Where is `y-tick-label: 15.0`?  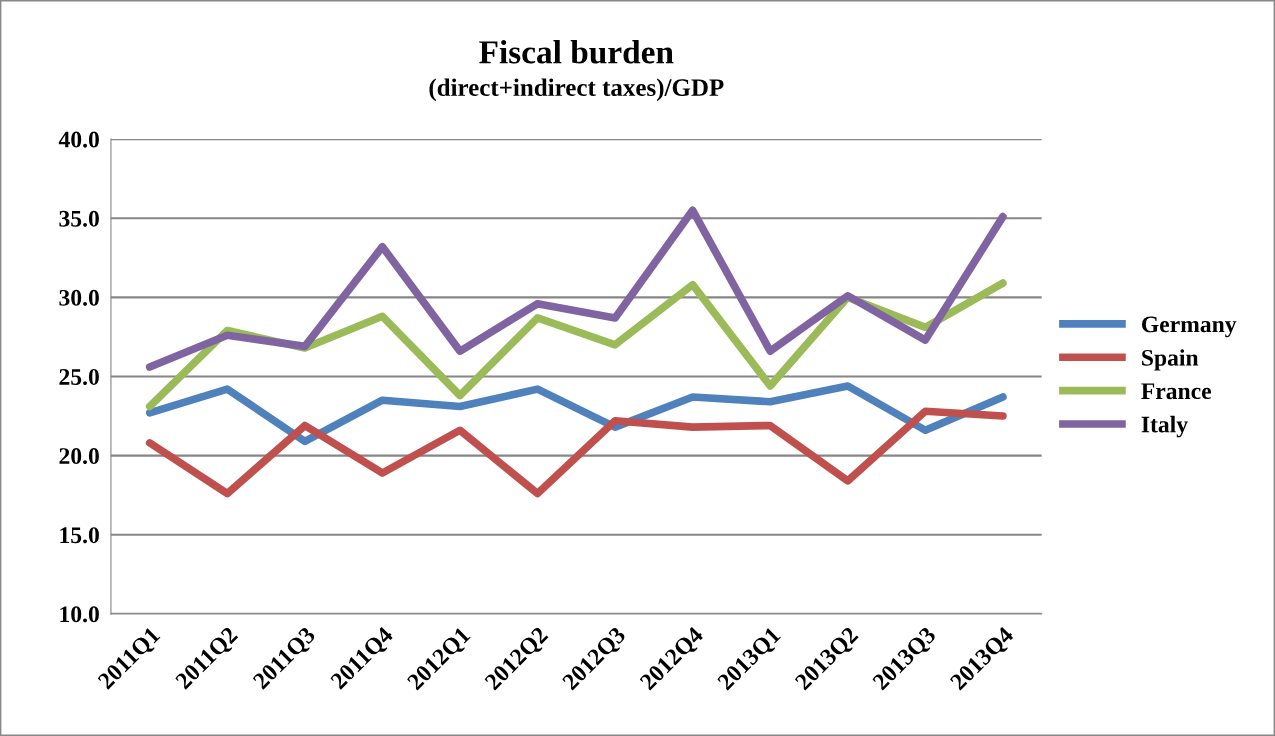 y-tick-label: 15.0 is located at coordinates (79, 535).